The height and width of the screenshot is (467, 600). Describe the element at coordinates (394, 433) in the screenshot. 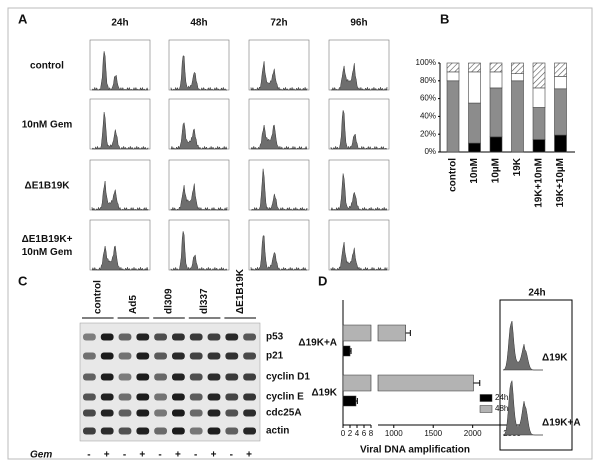

I see `x-tick-label: 1000` at that location.